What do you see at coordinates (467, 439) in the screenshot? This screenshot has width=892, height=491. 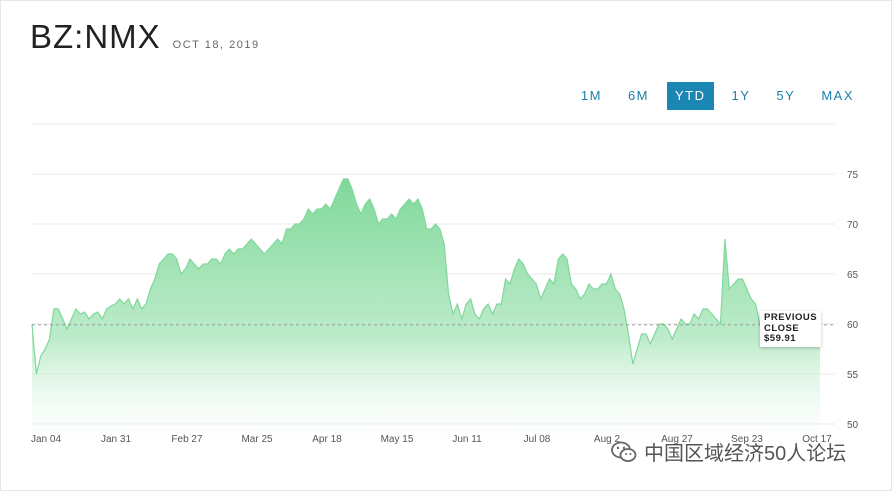 I see `x-tick-label: Jun 11` at bounding box center [467, 439].